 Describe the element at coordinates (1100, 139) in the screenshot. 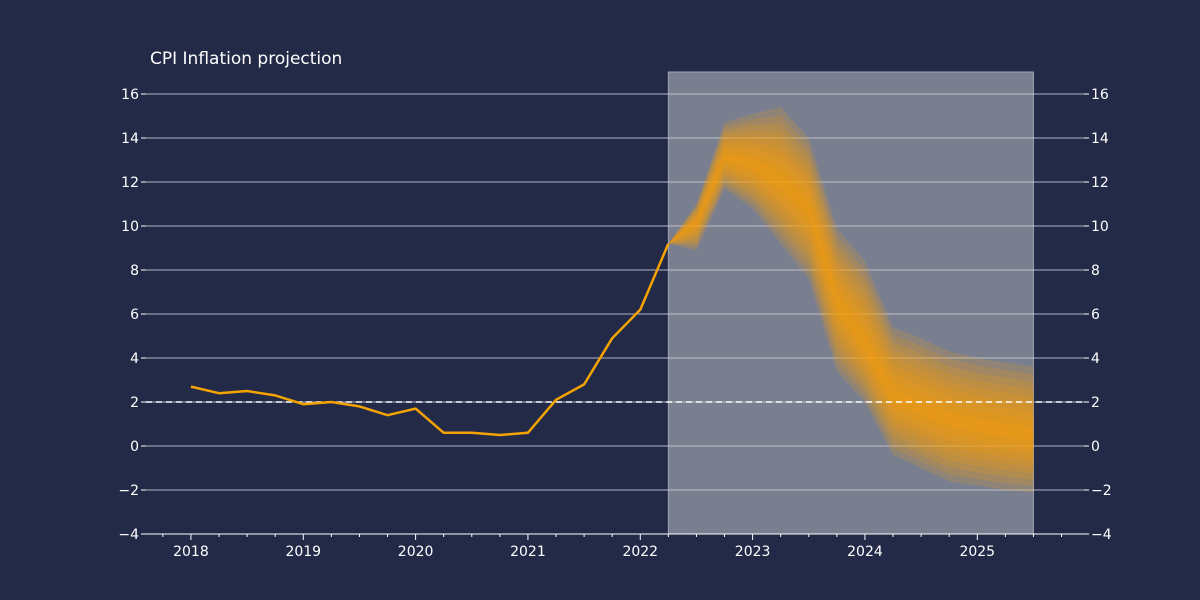

I see `y-tick-label-right: 14` at that location.